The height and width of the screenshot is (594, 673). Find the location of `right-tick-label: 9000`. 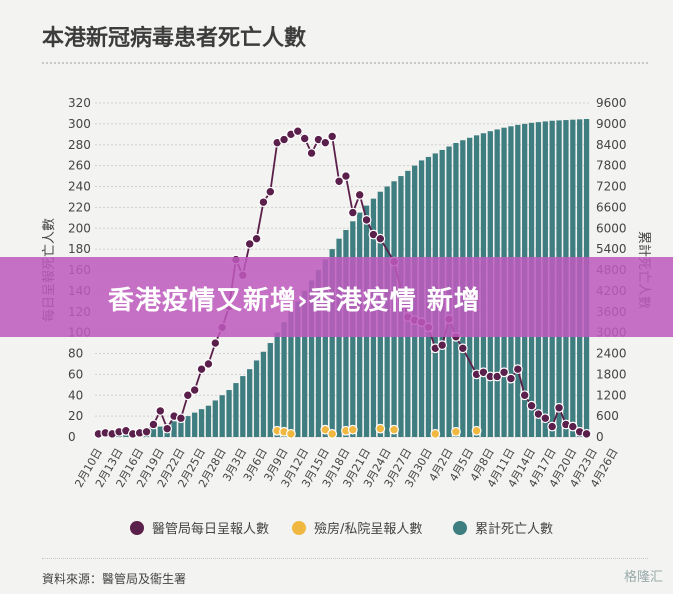

right-tick-label: 9000 is located at coordinates (611, 124).